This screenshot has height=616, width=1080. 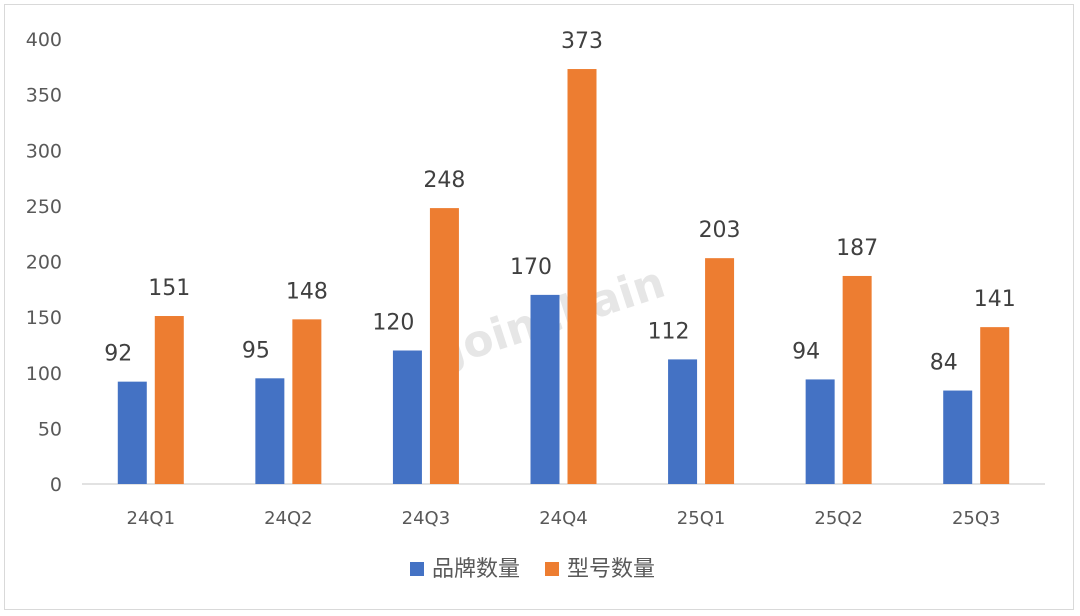 I want to click on y-tick-label: 100, so click(x=44, y=374).